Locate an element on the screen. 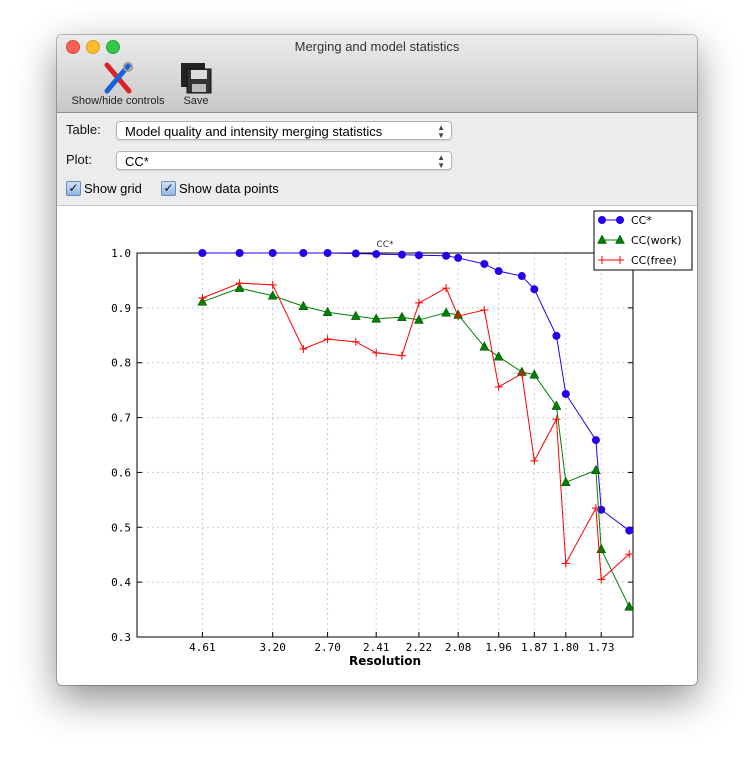 The image size is (754, 764). x-tick-label: 1.87 is located at coordinates (534, 647).